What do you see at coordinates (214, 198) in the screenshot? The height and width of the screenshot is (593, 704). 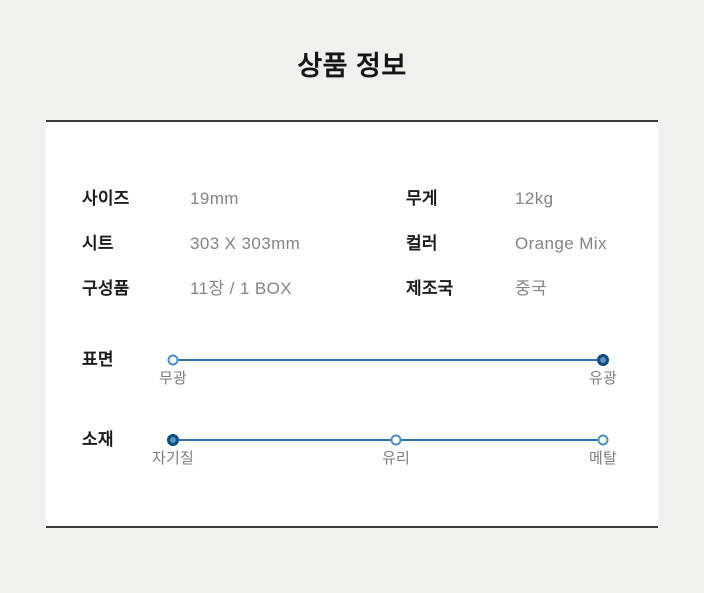 I see `spec-value-size: 19mm` at bounding box center [214, 198].